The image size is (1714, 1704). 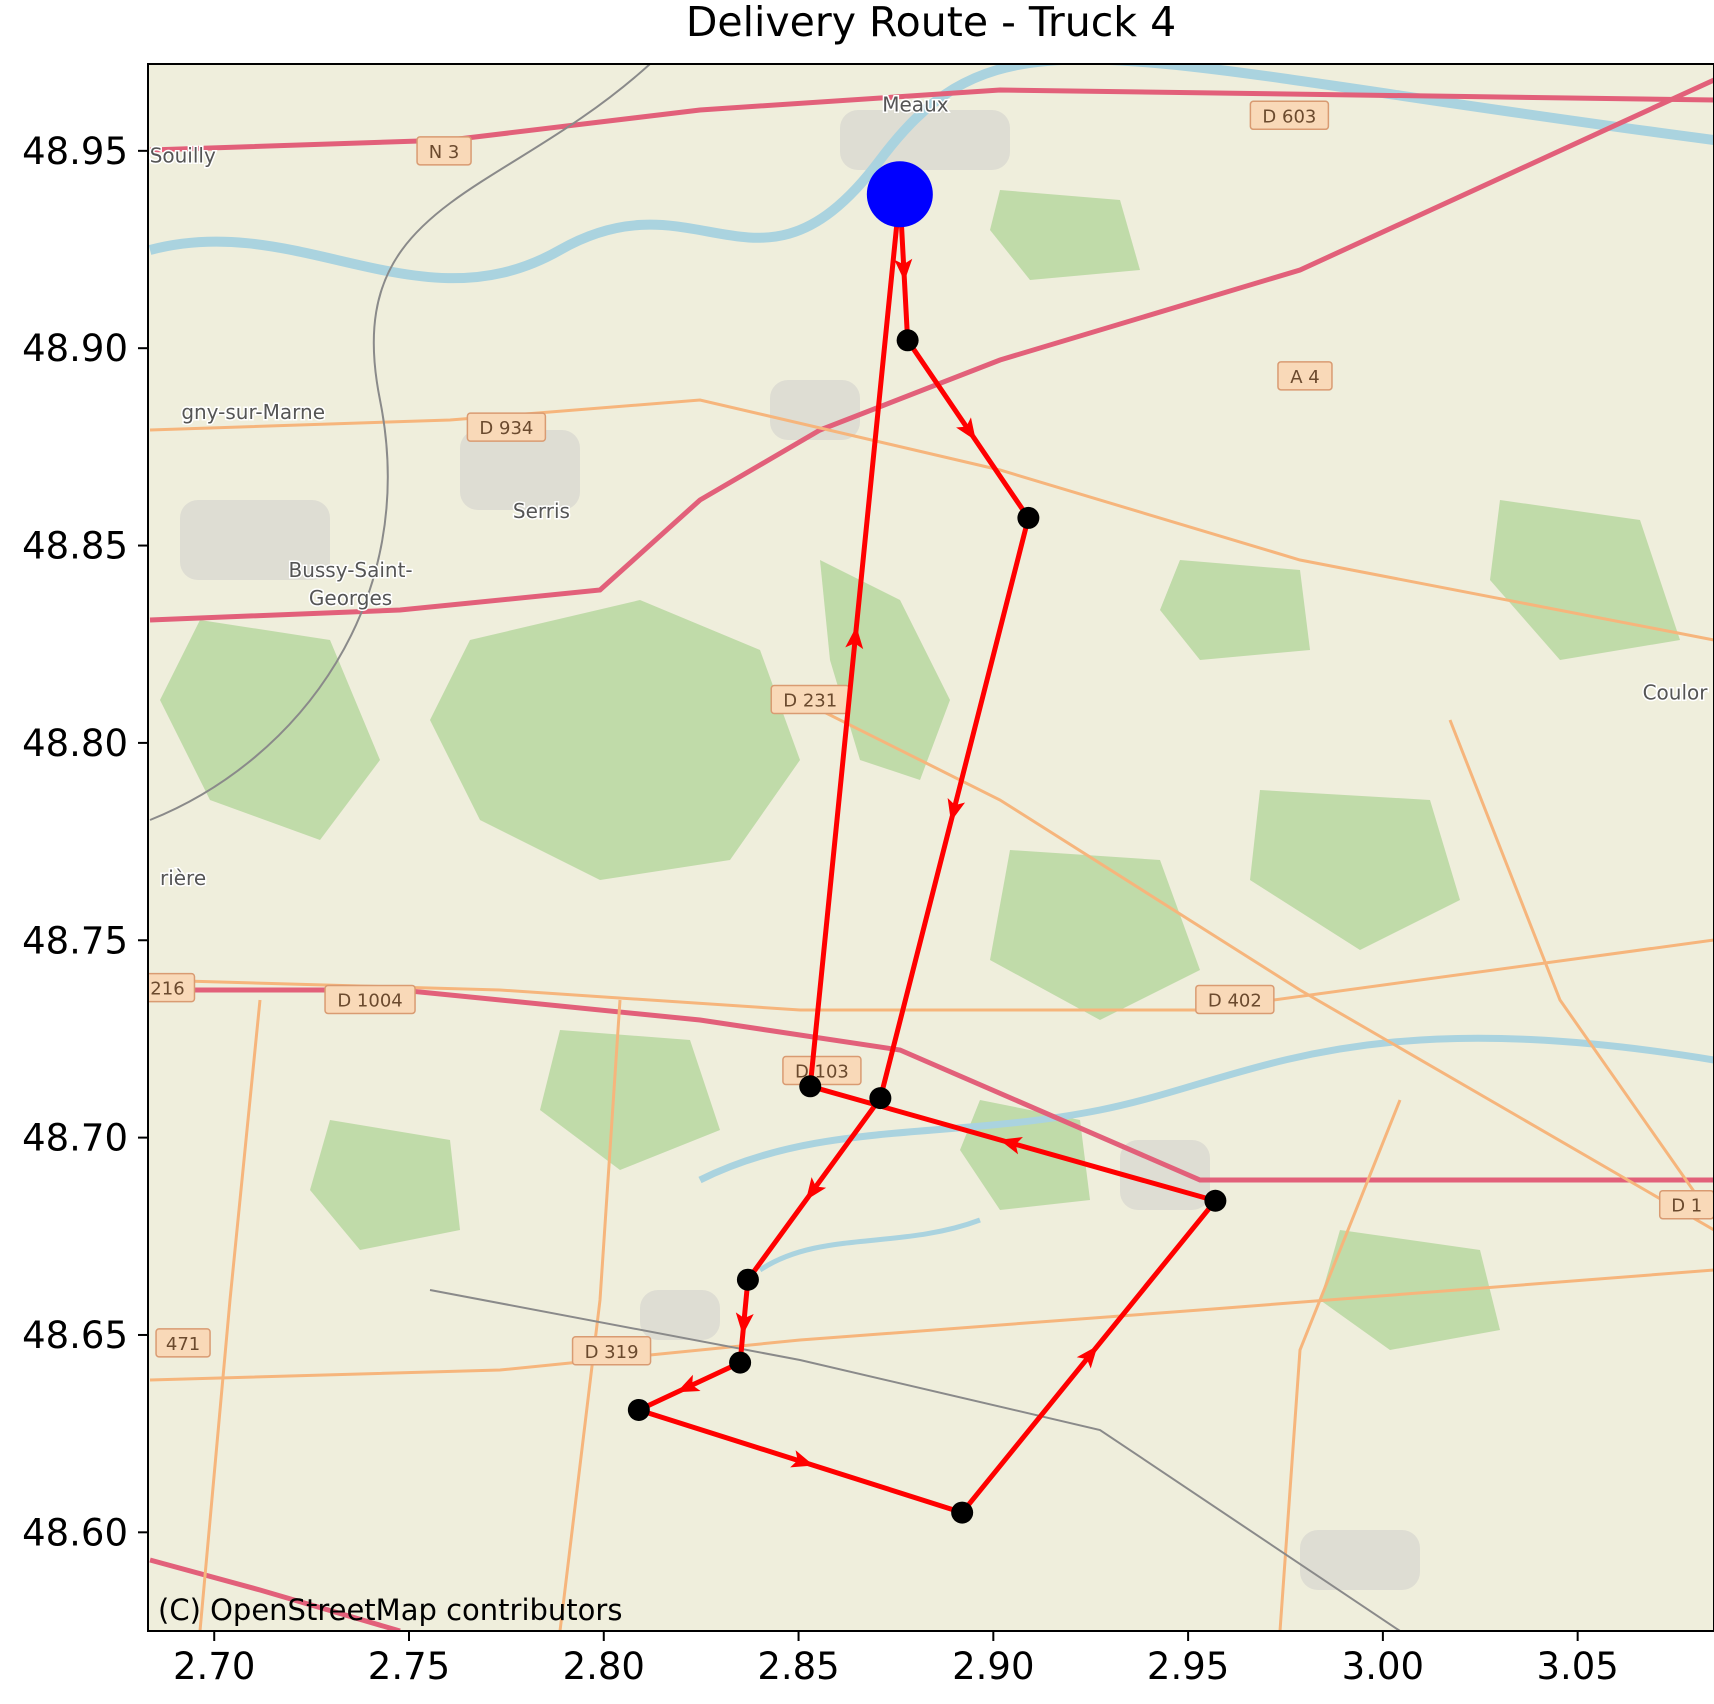 I want to click on road-shield: D 1004, so click(x=370, y=999).